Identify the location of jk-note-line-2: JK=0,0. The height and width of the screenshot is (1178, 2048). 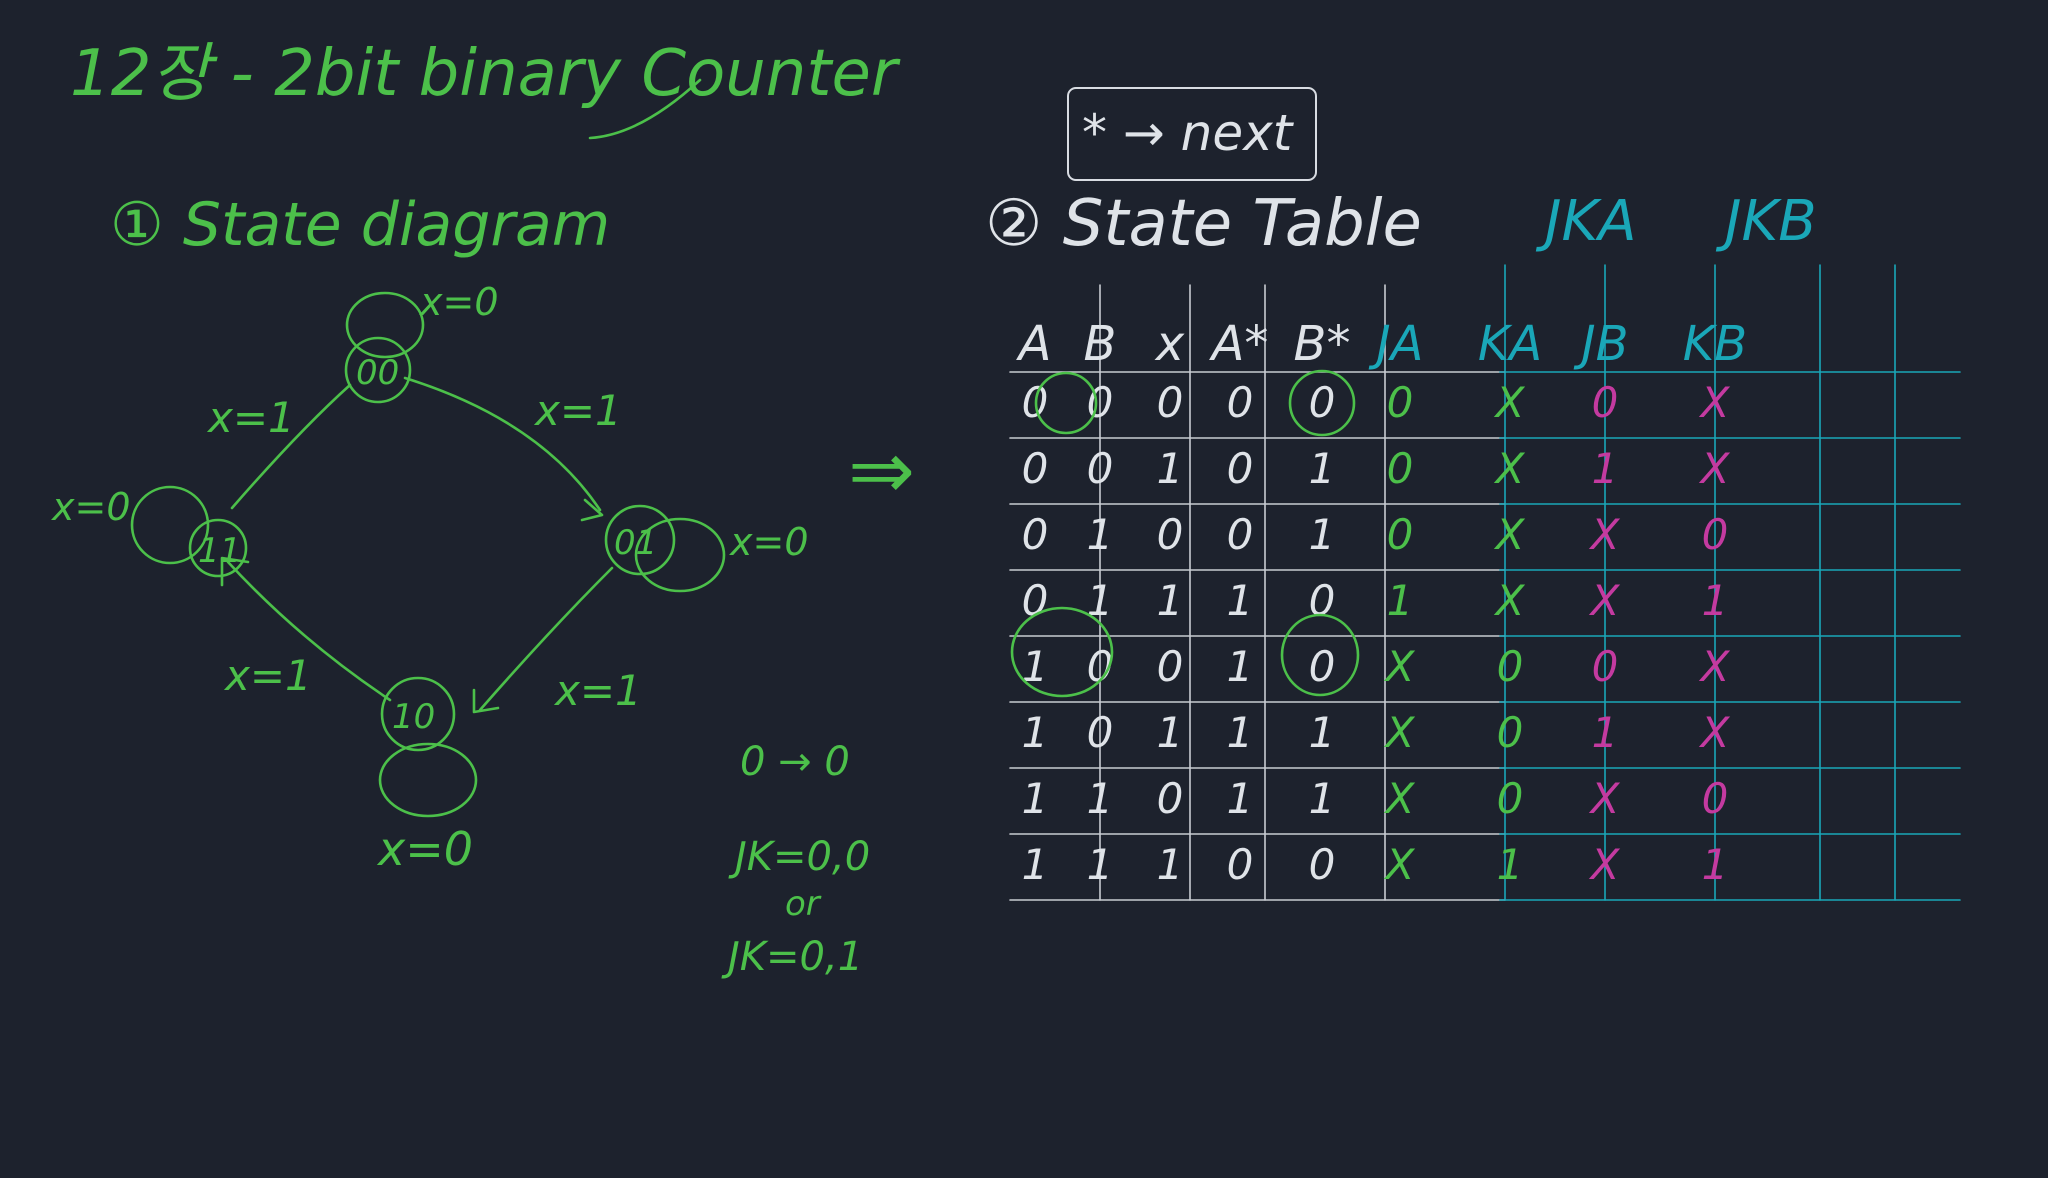
(799, 857).